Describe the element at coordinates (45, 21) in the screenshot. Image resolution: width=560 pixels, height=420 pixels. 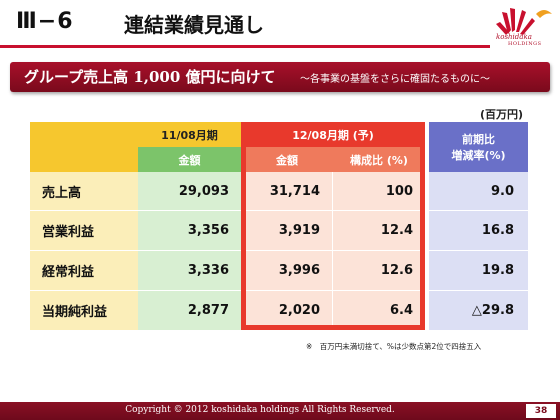
I see `section-number: Ⅲ−6` at that location.